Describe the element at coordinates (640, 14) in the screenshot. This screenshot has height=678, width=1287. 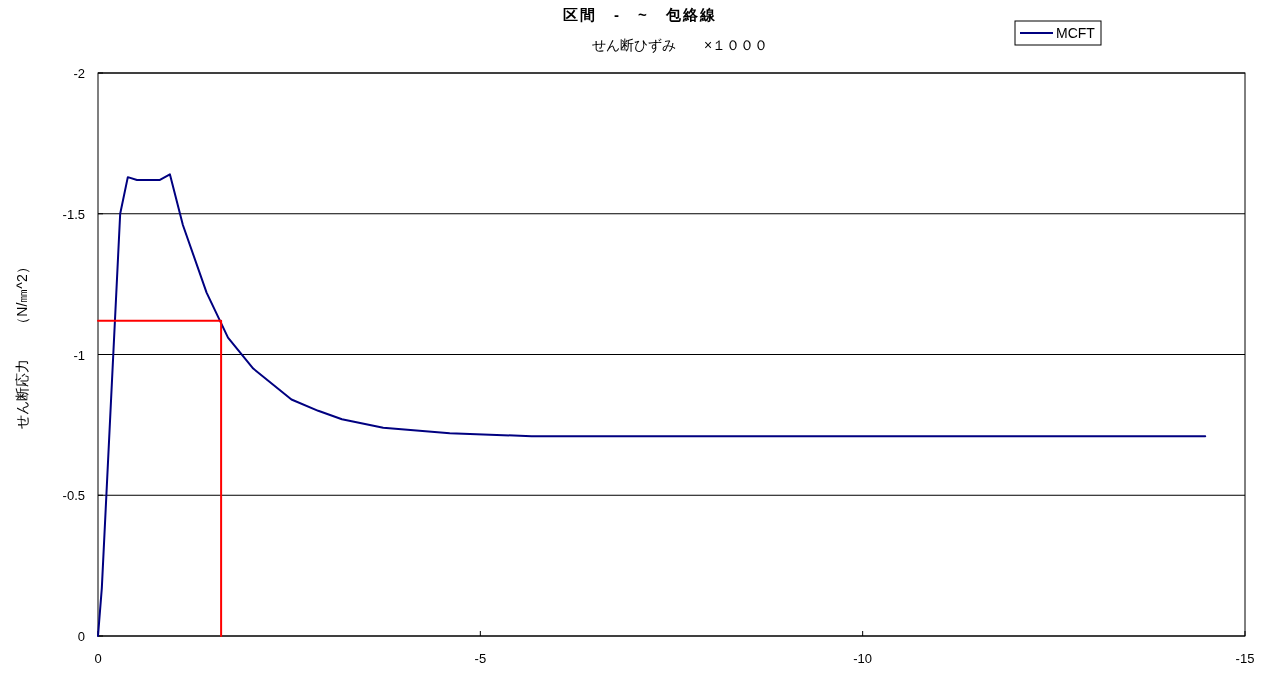
I see `title: 区間 - ~ 包絡線` at that location.